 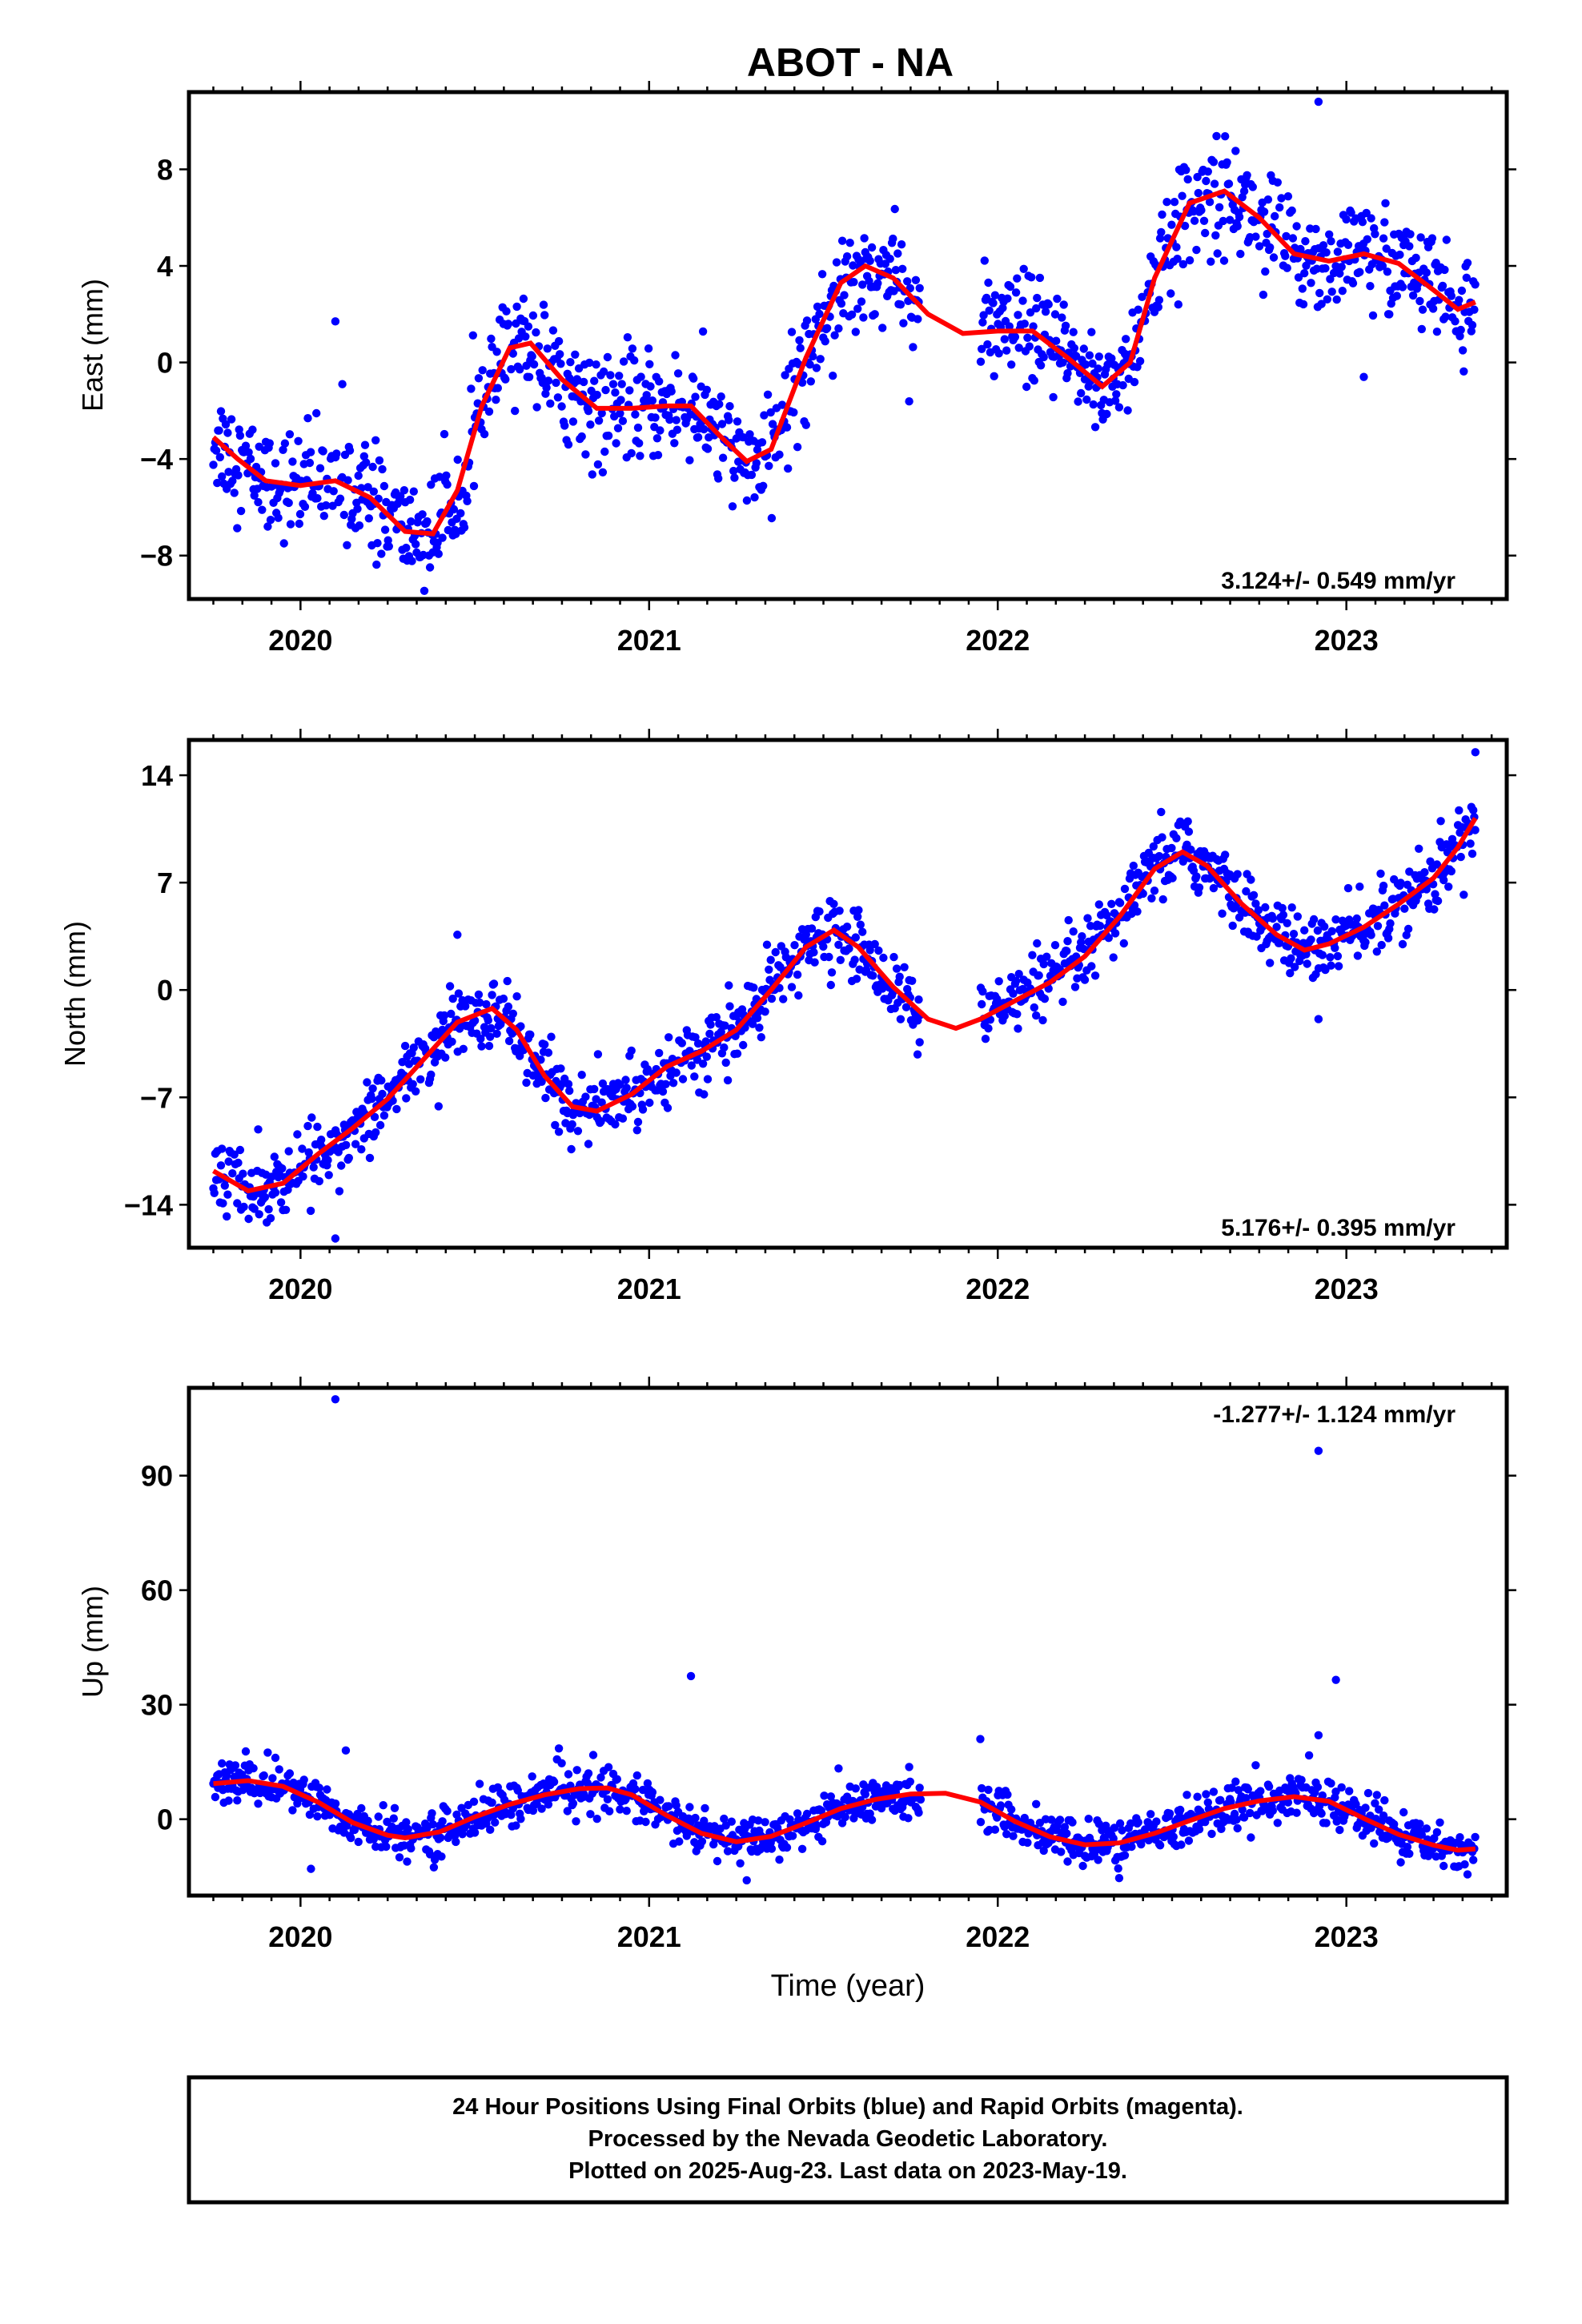 I want to click on north-outlier-point, so click(x=458, y=935).